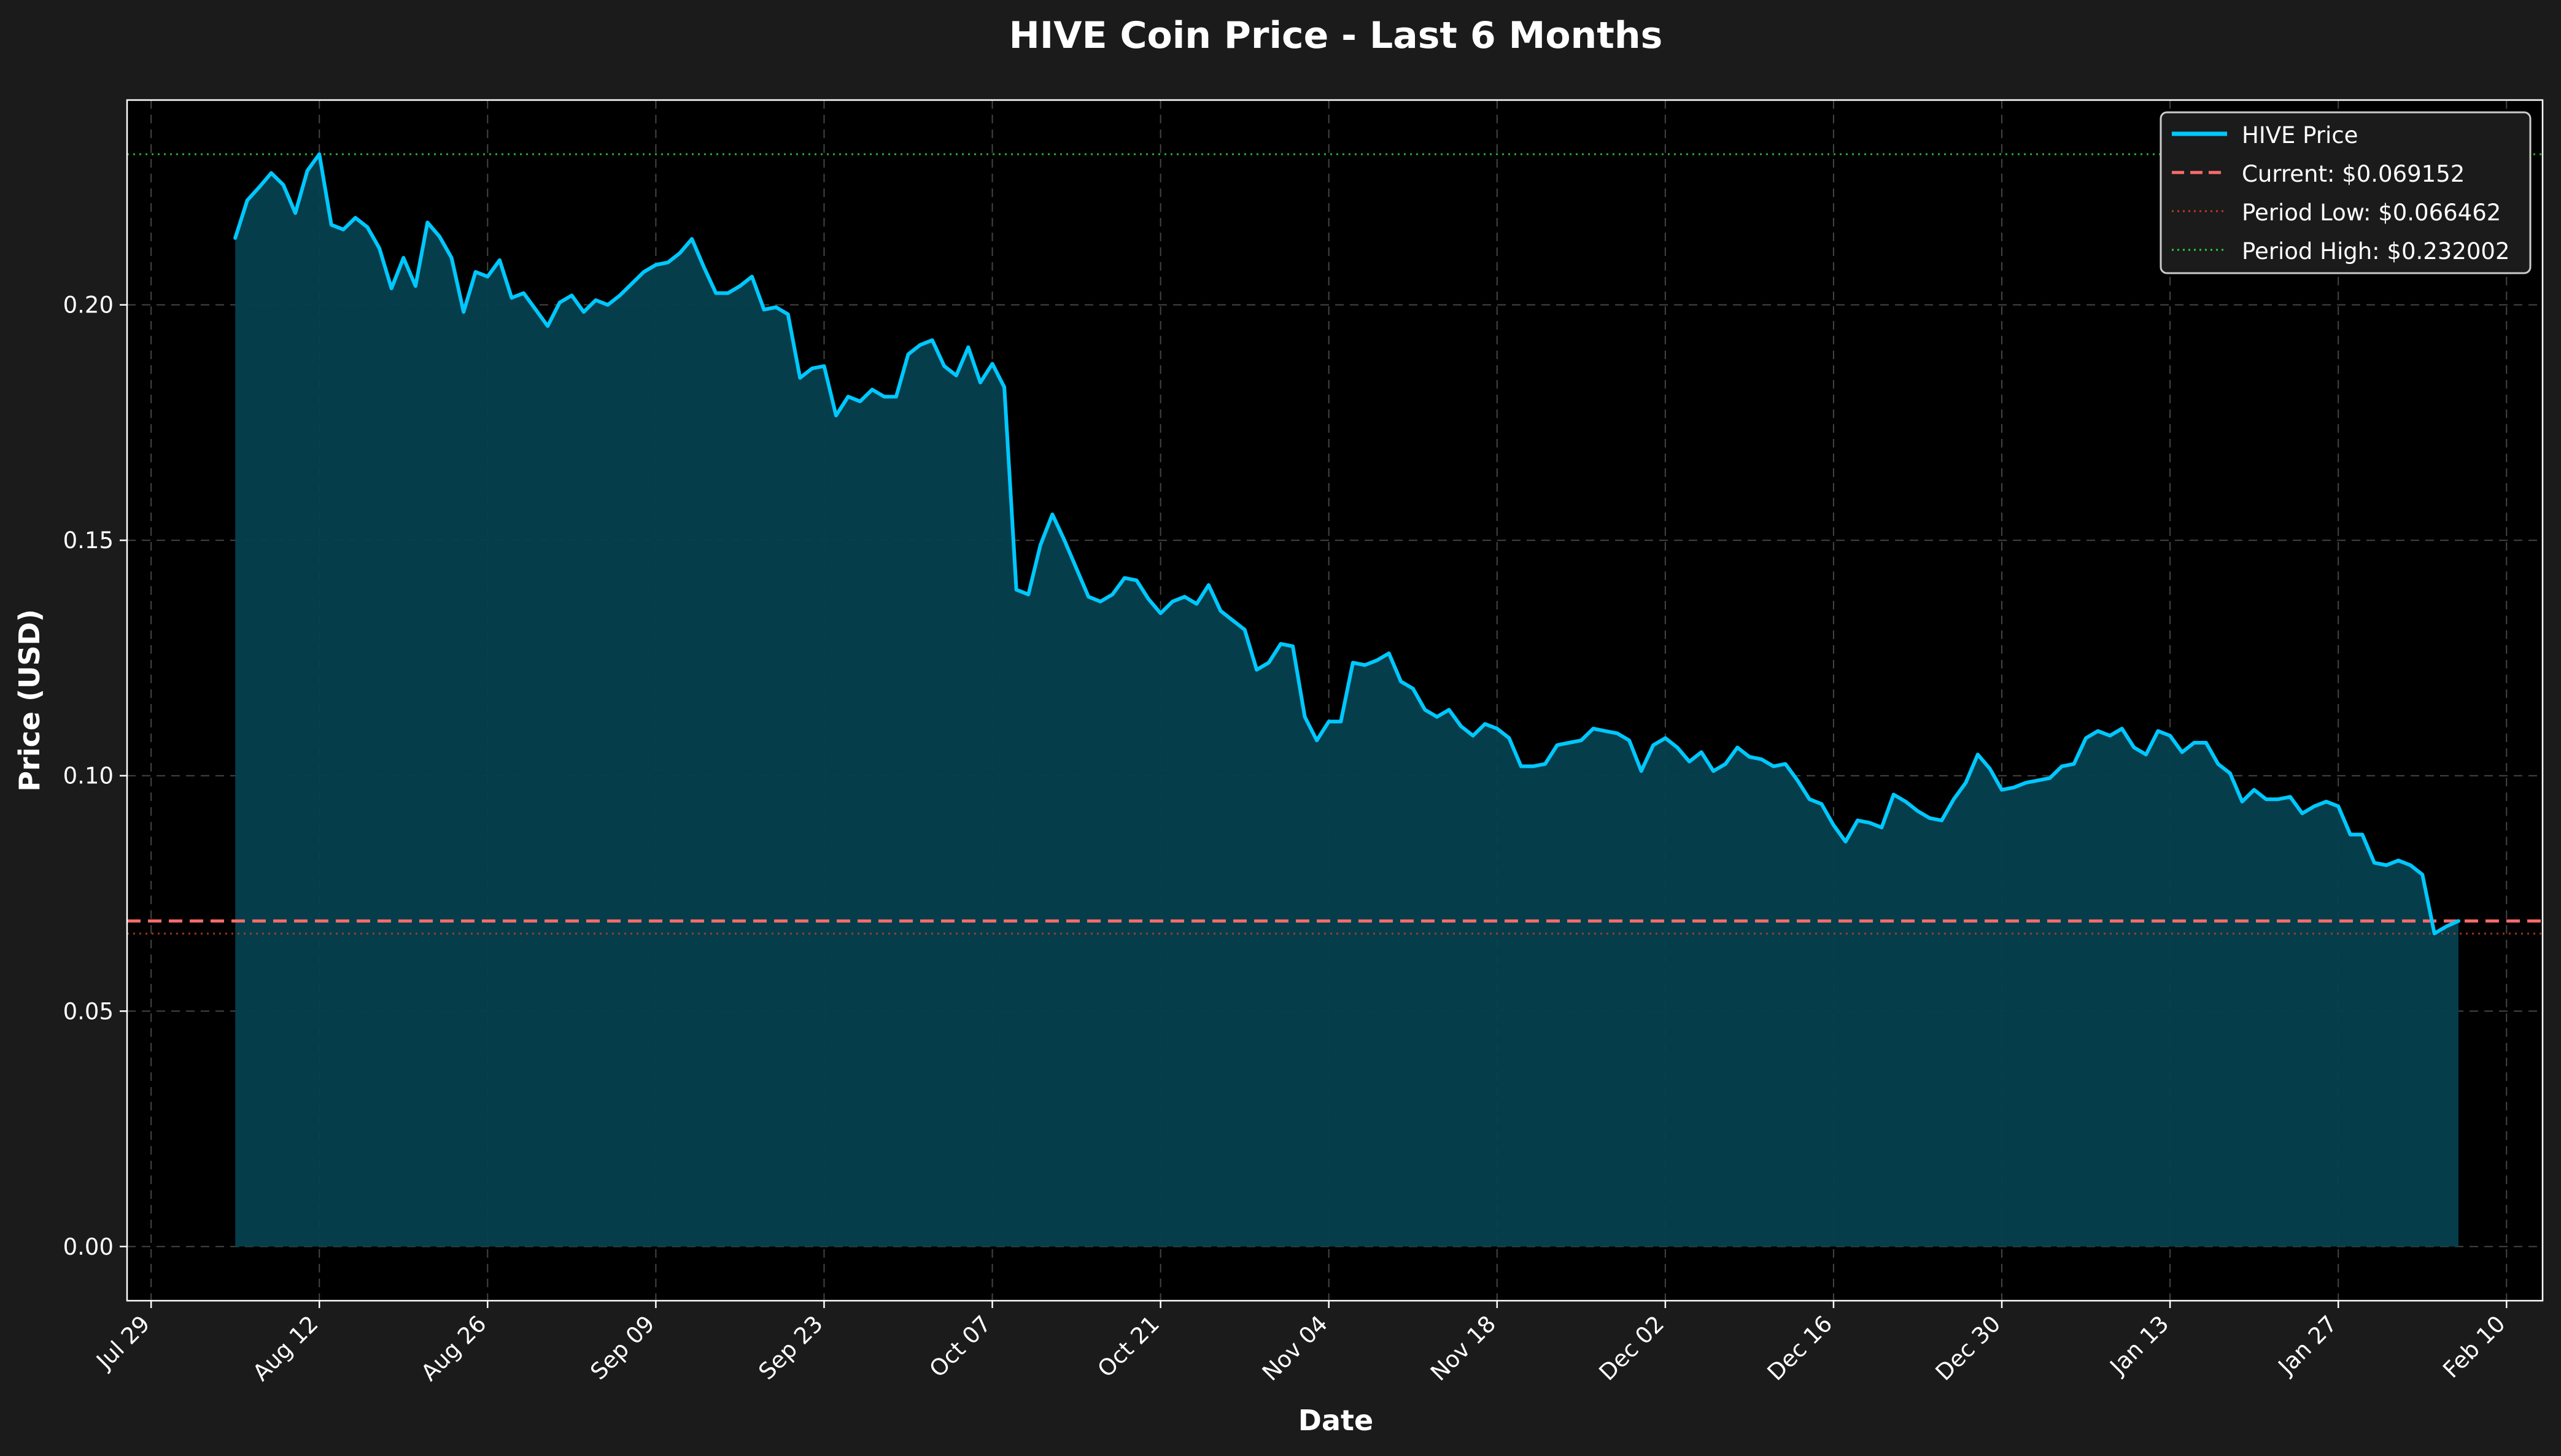 Image resolution: width=2561 pixels, height=1456 pixels. I want to click on legend-label-high: Period High: $0.232002, so click(2375, 251).